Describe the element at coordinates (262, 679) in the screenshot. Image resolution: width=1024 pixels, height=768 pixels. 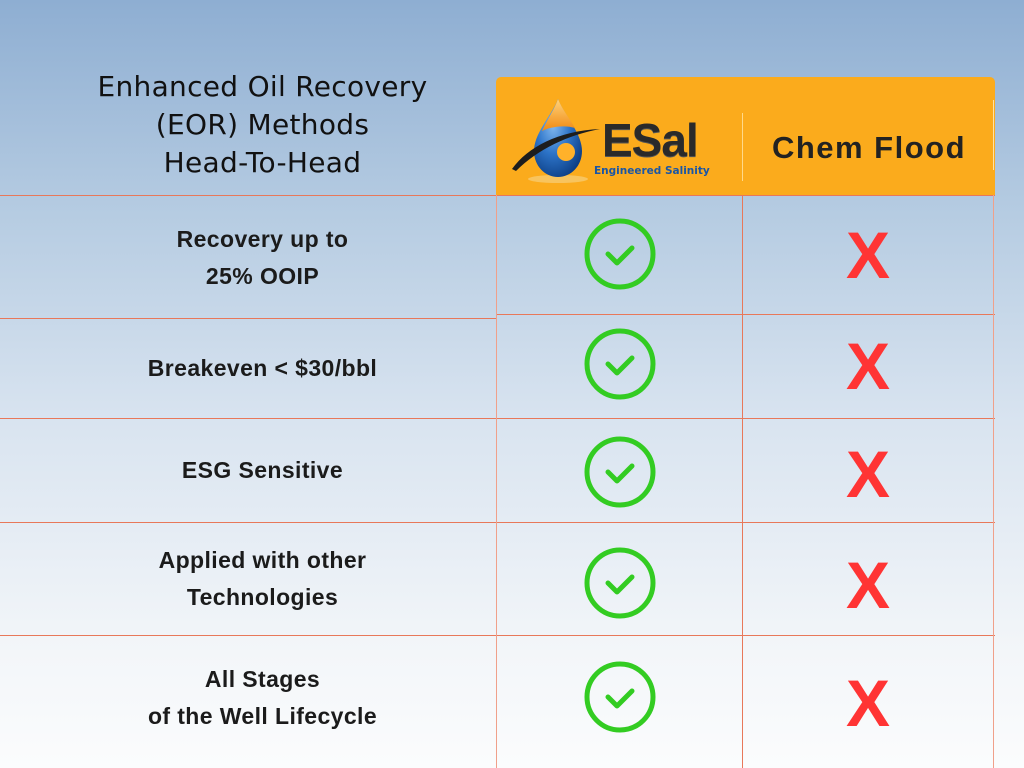
I see `feature-line: All Stages` at that location.